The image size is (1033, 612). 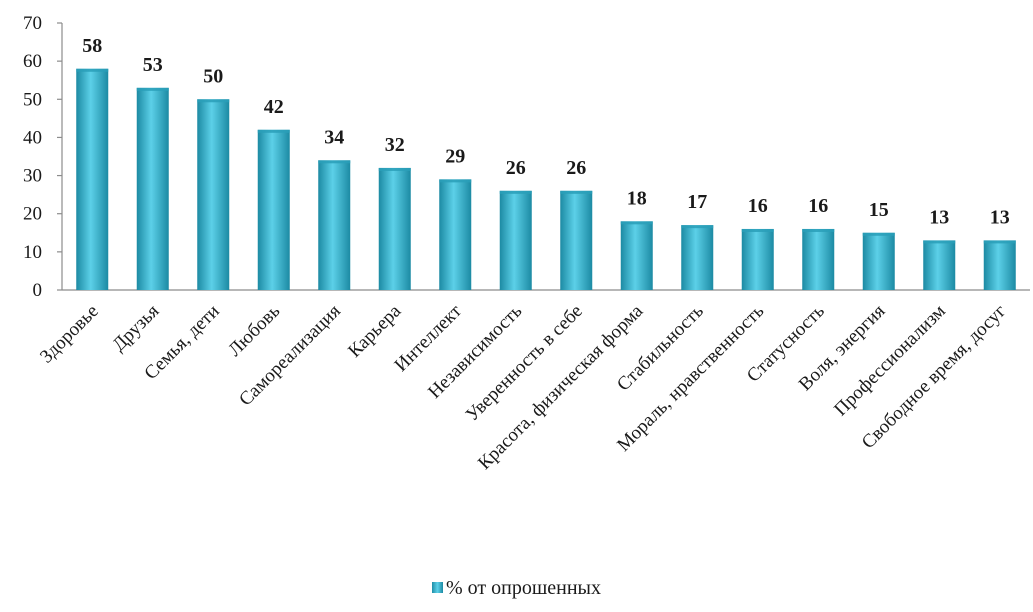 What do you see at coordinates (92, 46) in the screenshot?
I see `data-label: 58` at bounding box center [92, 46].